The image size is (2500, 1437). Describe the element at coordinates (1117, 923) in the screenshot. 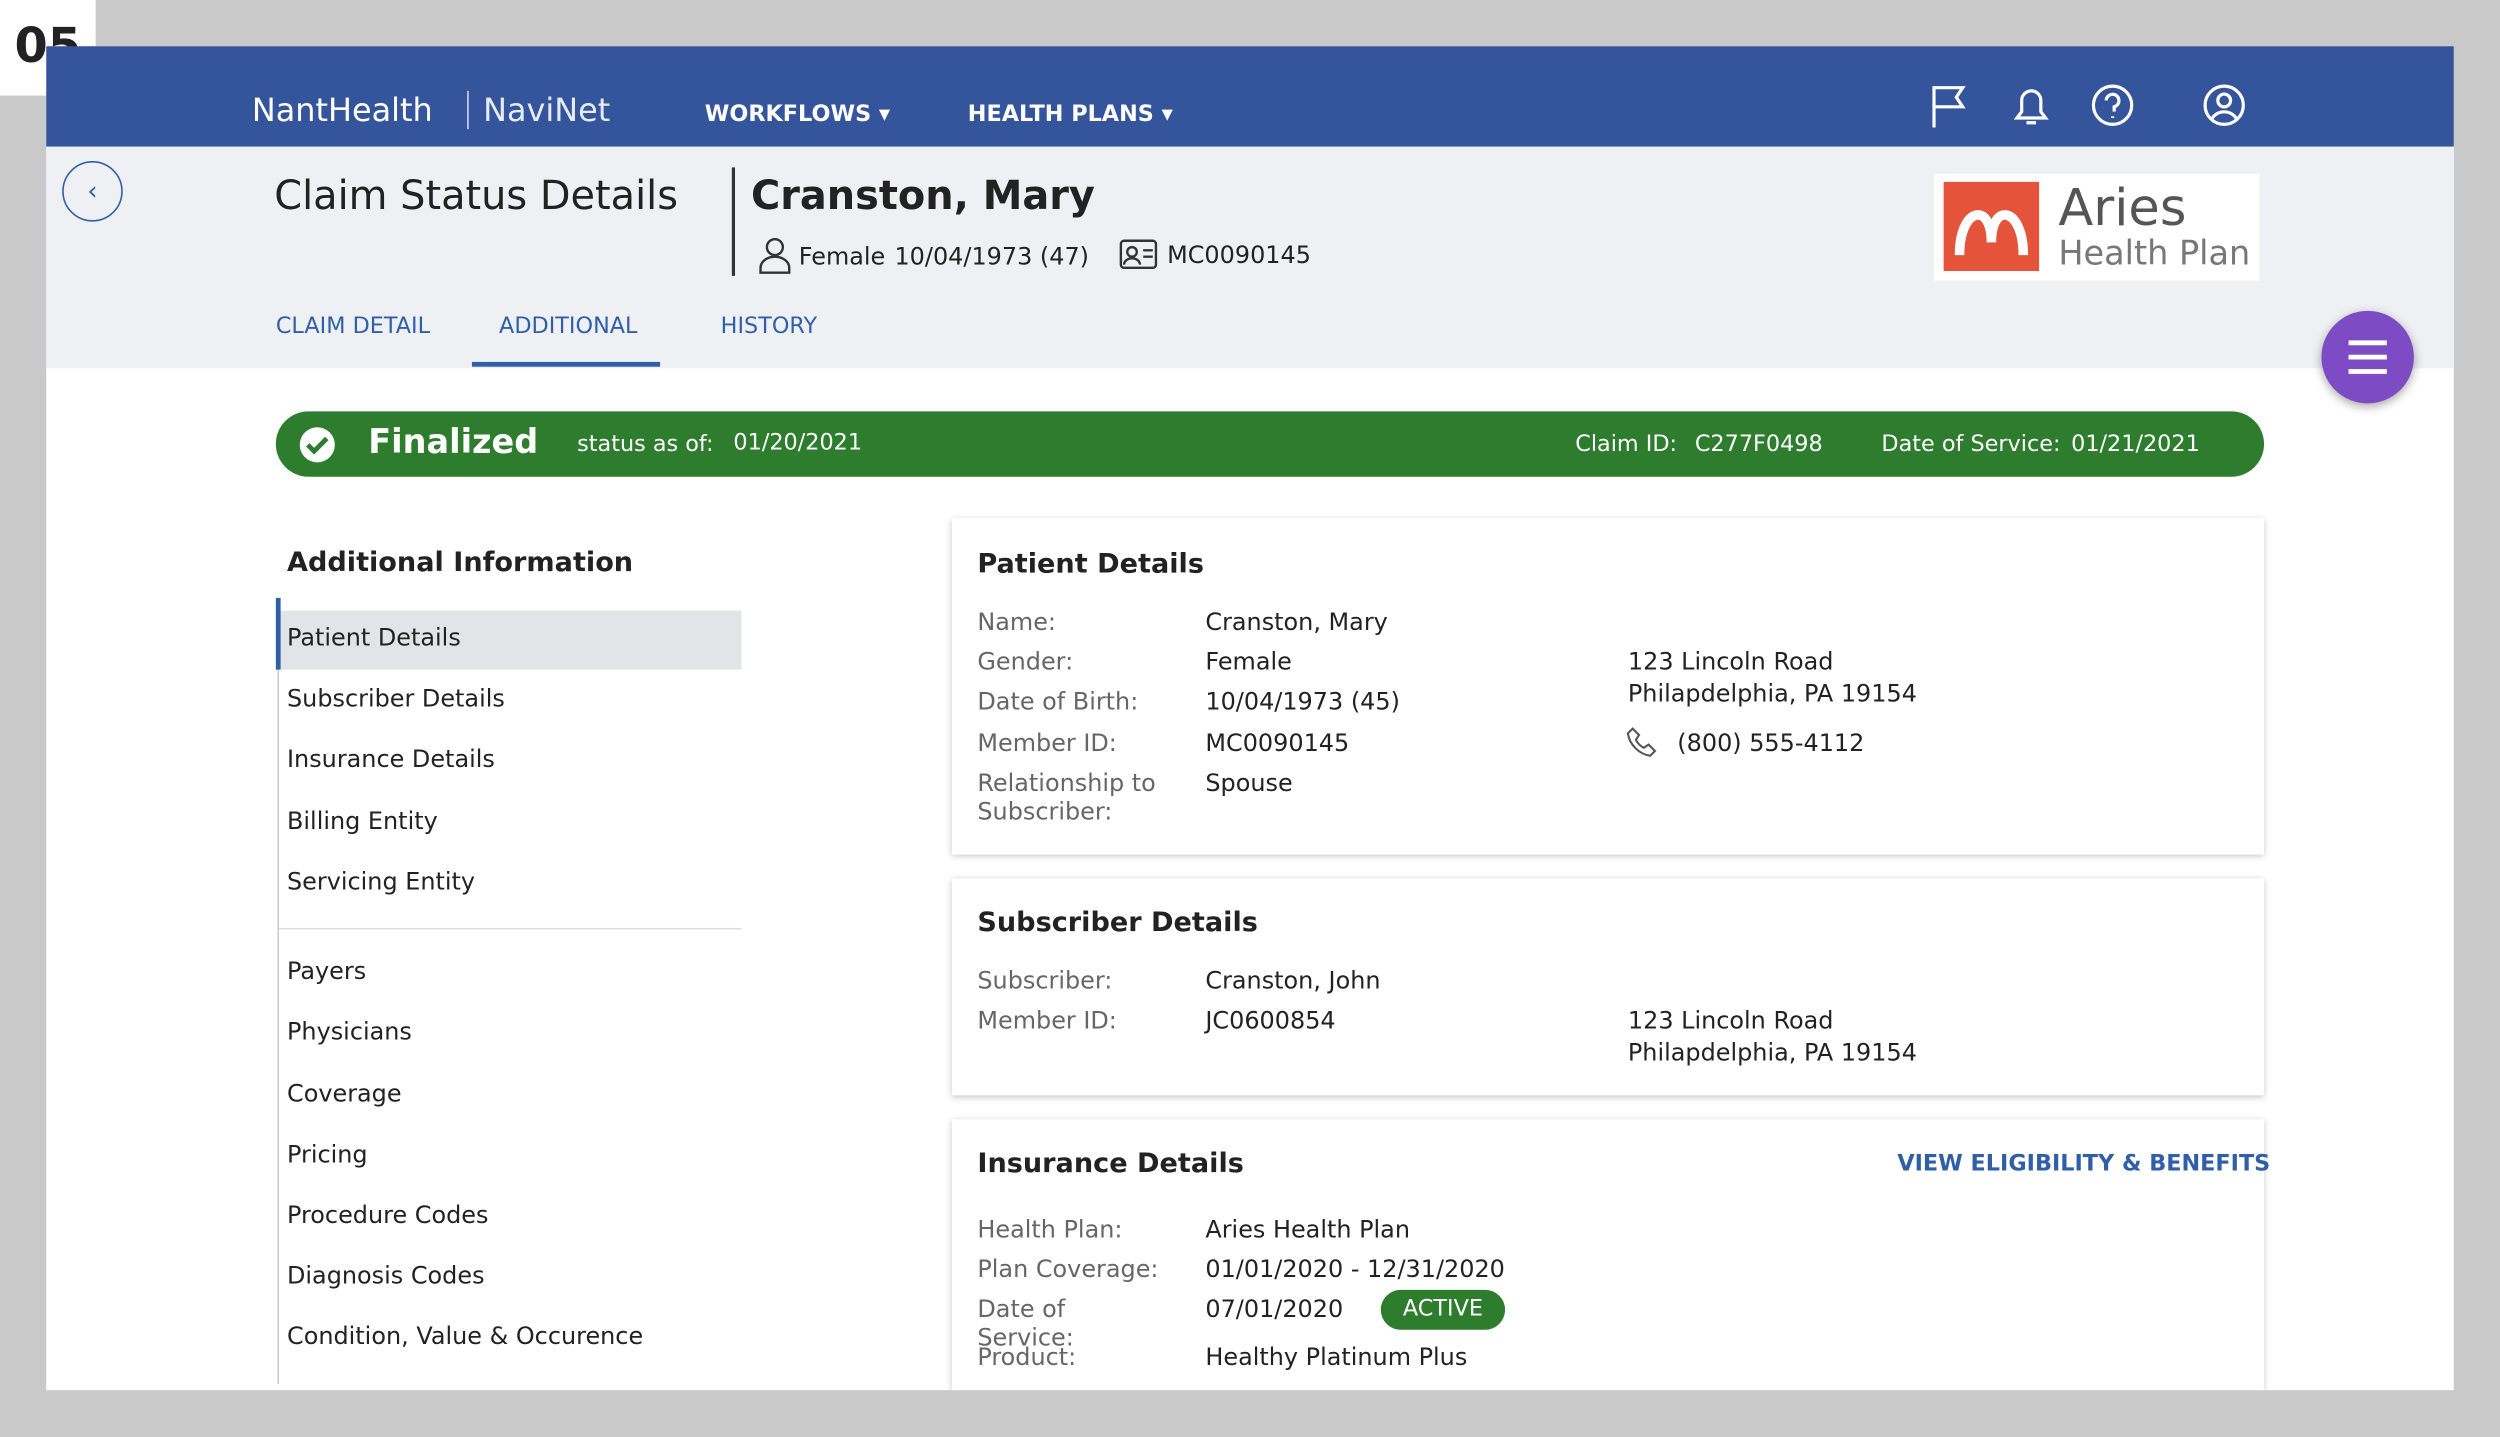

I see `card-title: Subscriber Details` at that location.